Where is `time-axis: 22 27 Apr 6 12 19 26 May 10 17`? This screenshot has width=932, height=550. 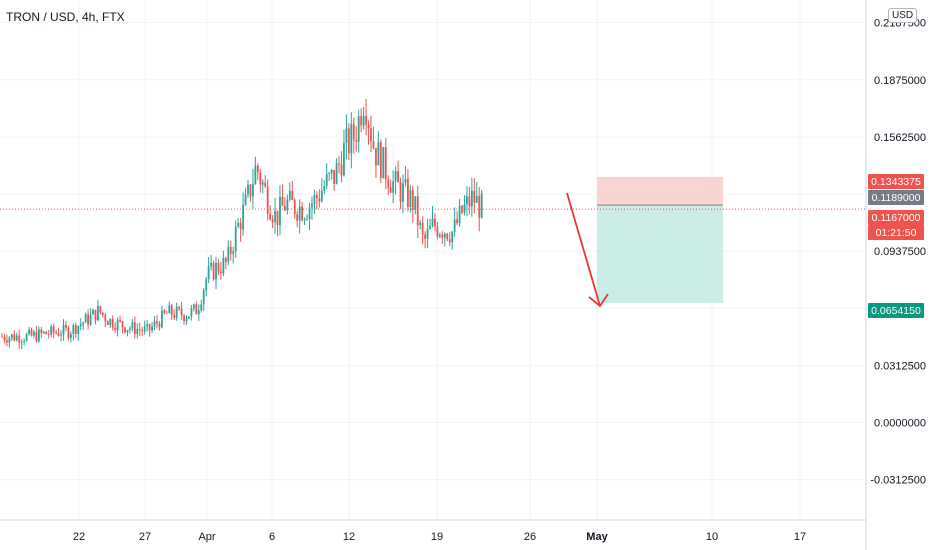 time-axis: 22 27 Apr 6 12 19 26 May 10 17 is located at coordinates (439, 537).